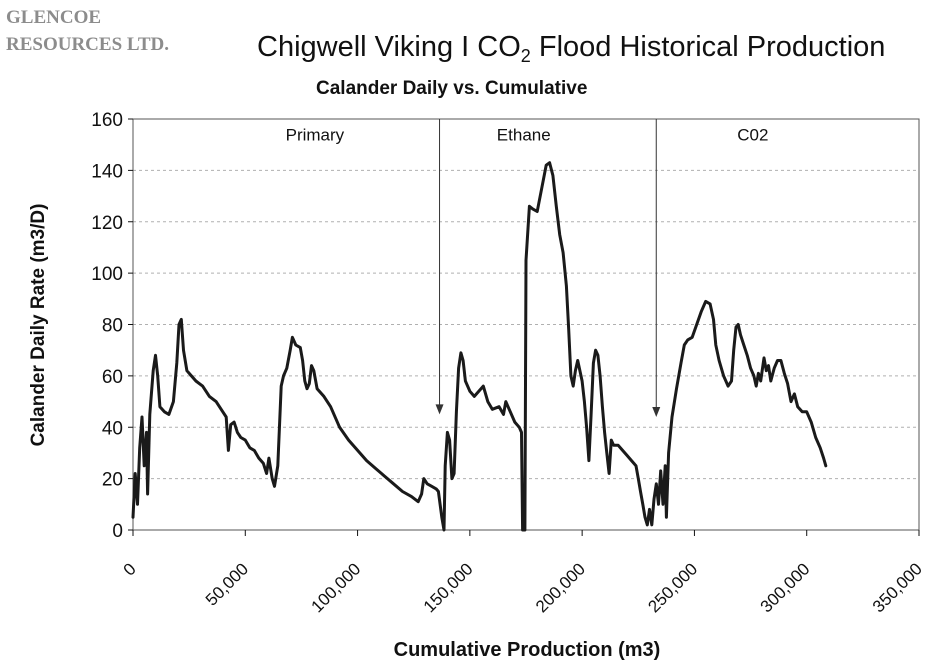 This screenshot has width=943, height=662. What do you see at coordinates (548, 268) in the screenshot?
I see `phase-arrows` at bounding box center [548, 268].